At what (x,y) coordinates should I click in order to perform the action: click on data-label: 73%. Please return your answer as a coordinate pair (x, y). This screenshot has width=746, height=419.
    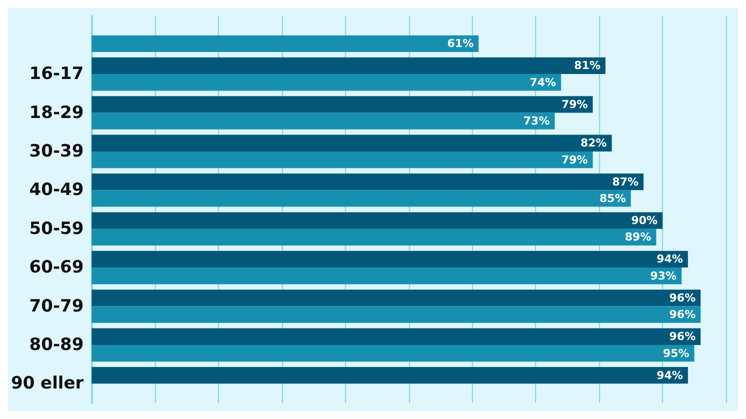
    Looking at the image, I should click on (536, 121).